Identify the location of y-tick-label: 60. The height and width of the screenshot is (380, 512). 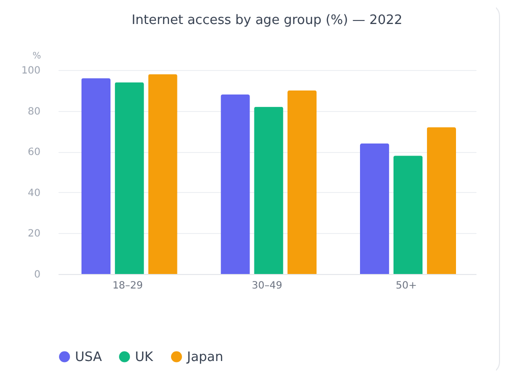
(34, 152).